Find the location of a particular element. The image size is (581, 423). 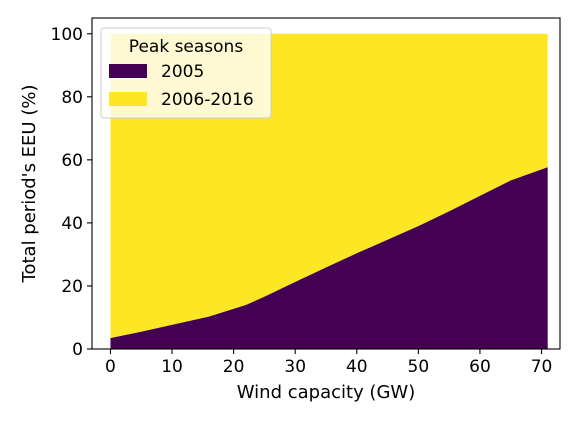

x-tick-label: 40 is located at coordinates (357, 367).